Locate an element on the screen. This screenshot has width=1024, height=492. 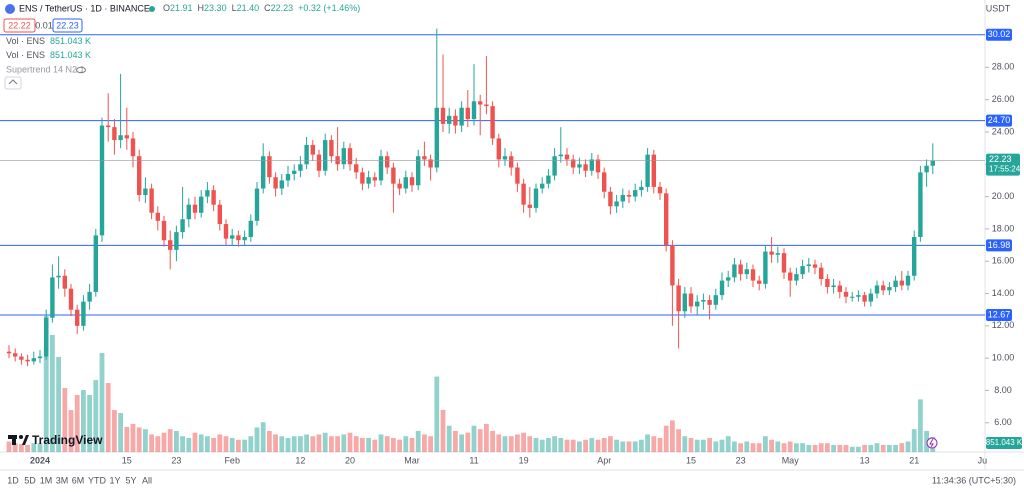
level-label: 16.98 is located at coordinates (999, 245).